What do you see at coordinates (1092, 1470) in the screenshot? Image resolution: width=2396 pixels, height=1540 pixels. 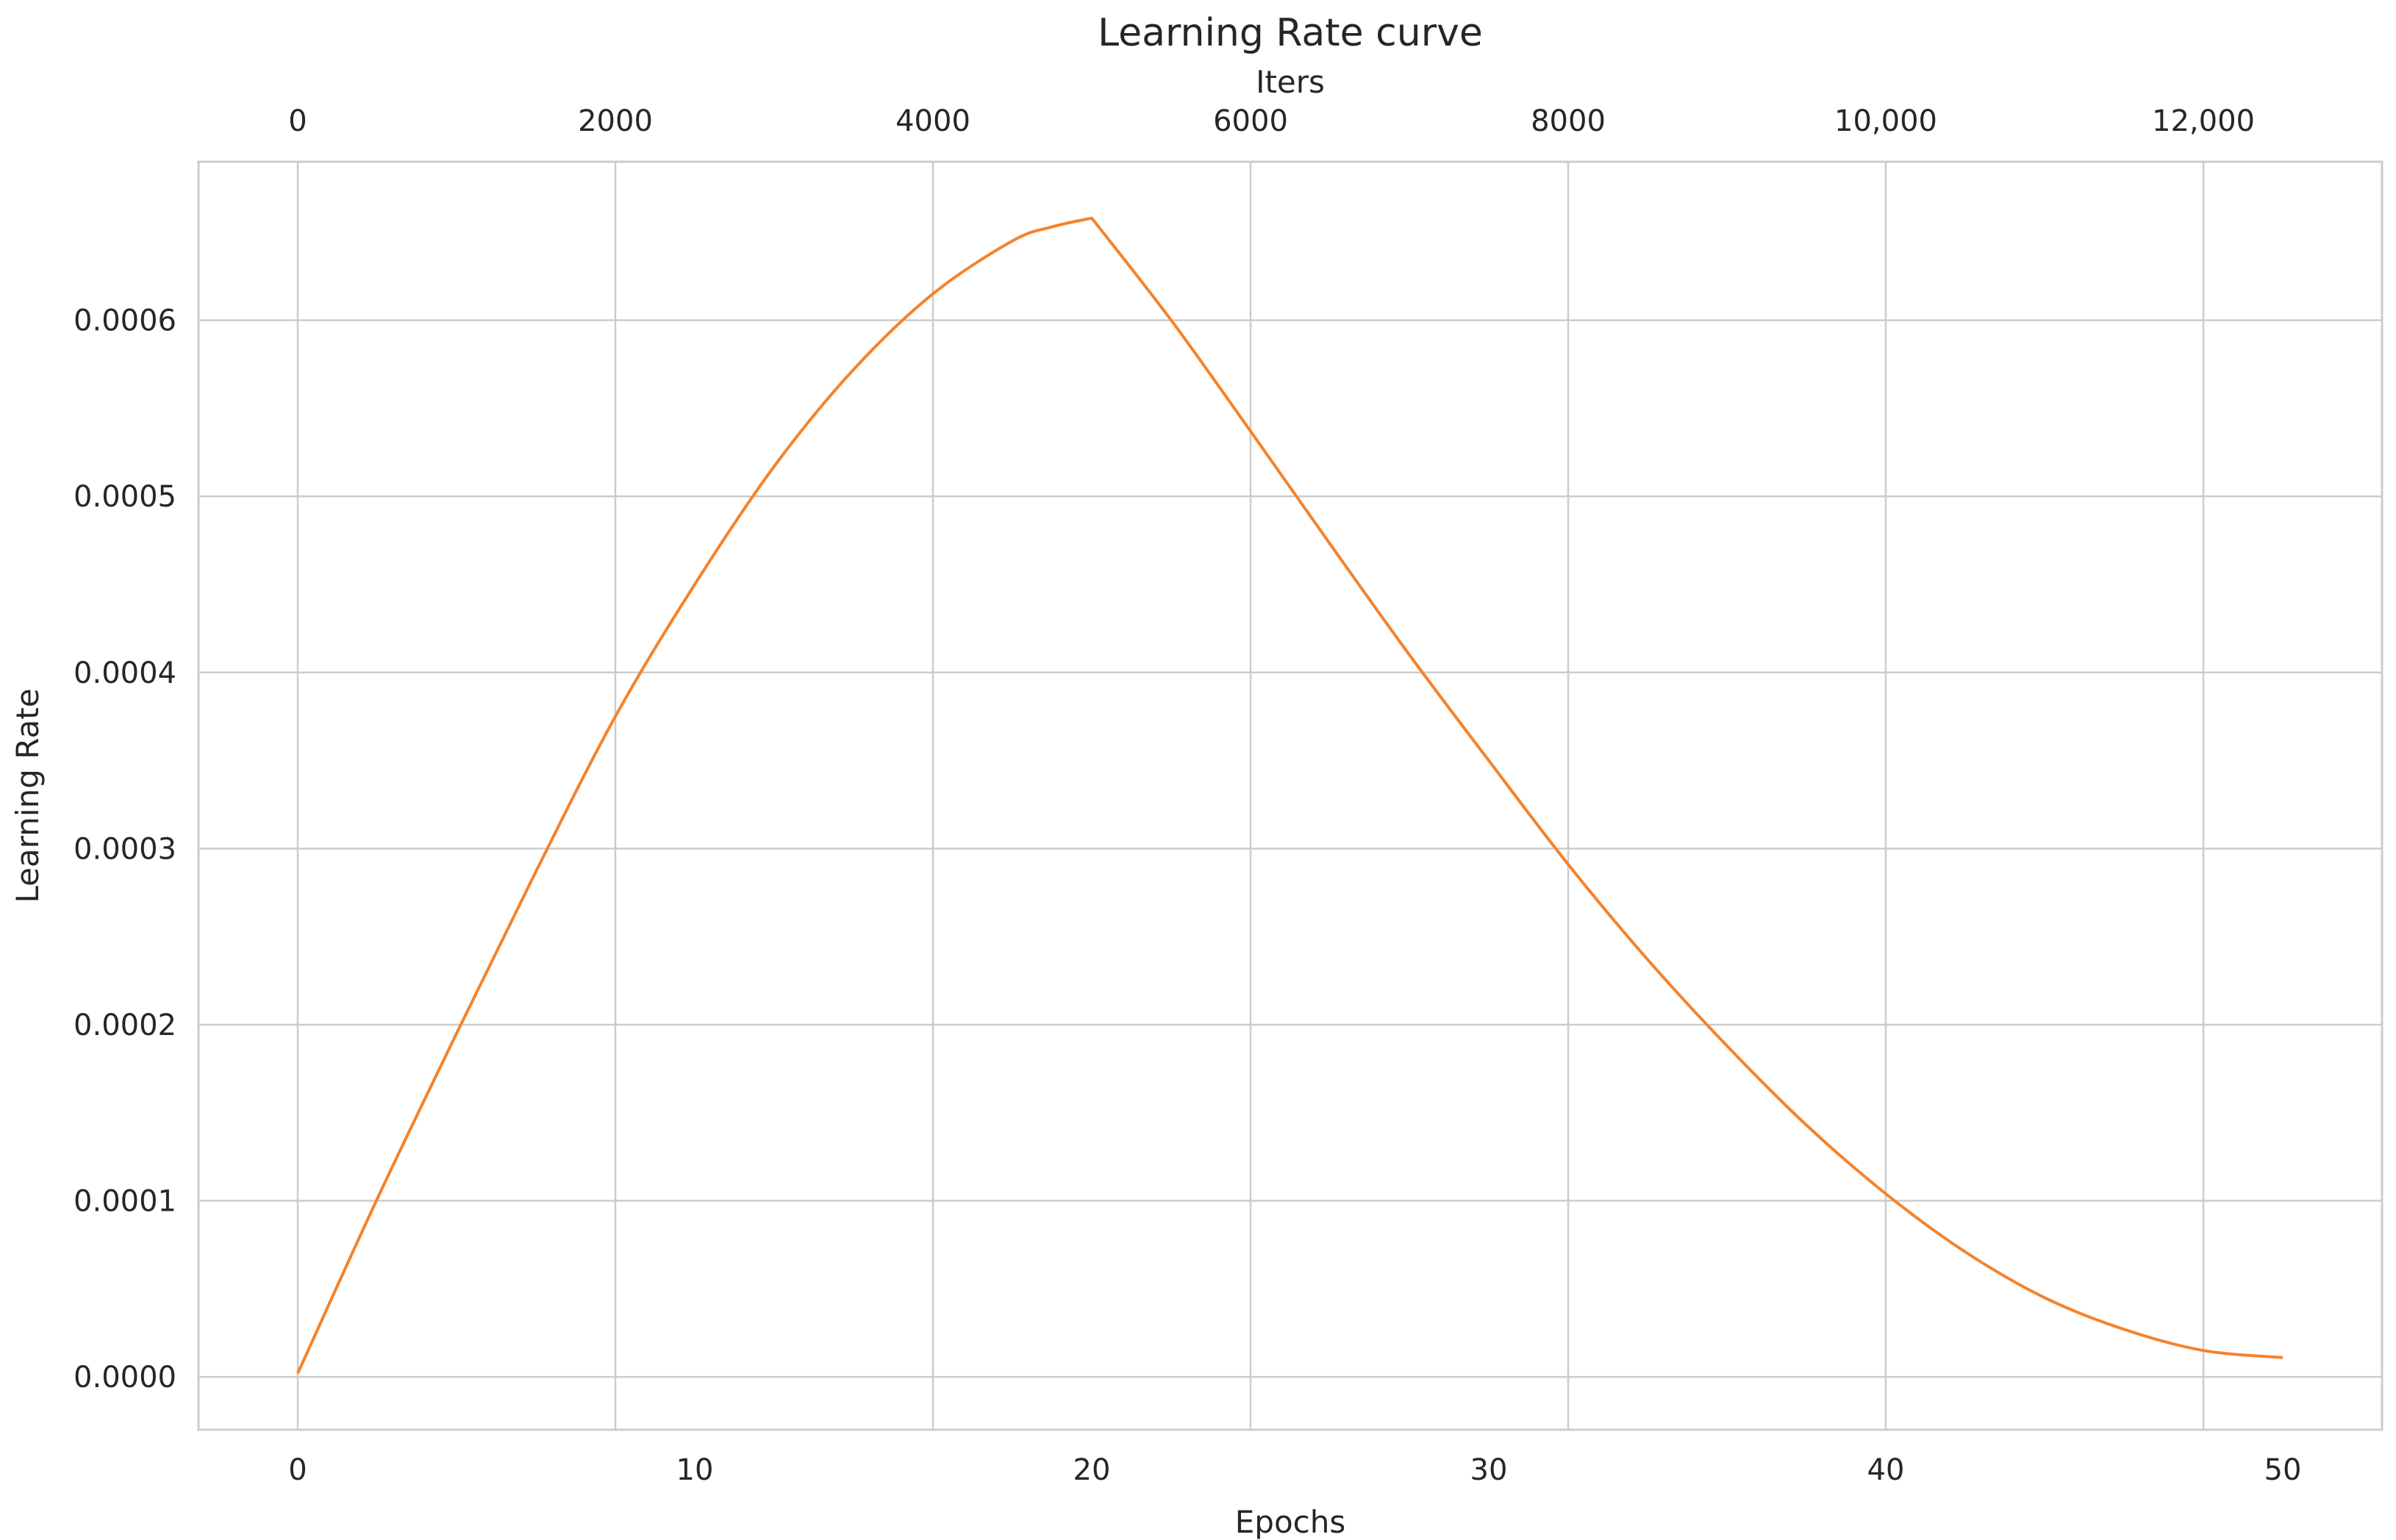 I see `x-tick-label: 20` at bounding box center [1092, 1470].